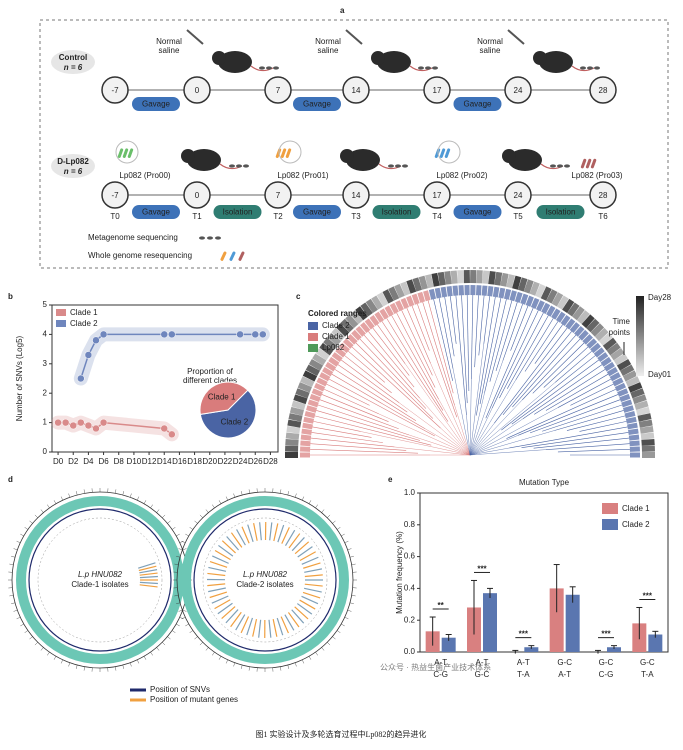  Describe the element at coordinates (606, 674) in the screenshot. I see `x-tick-label: C-G` at that location.